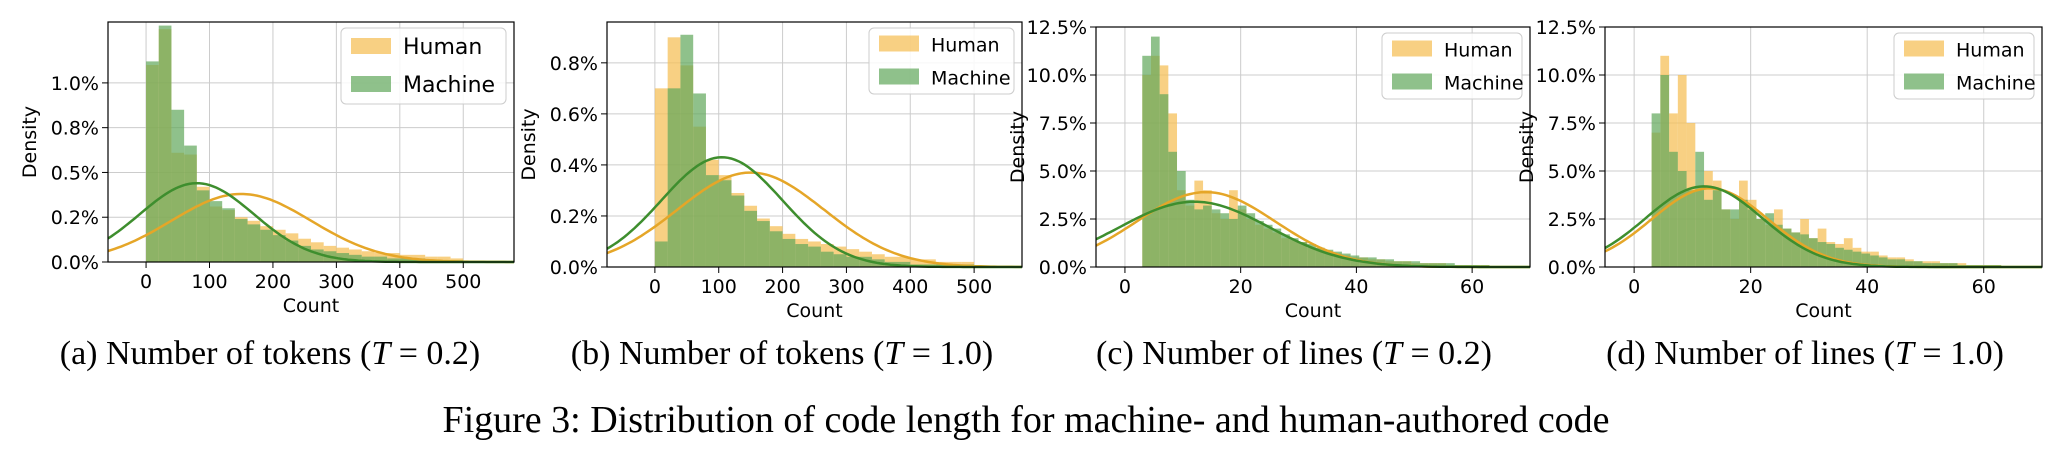 The width and height of the screenshot is (2052, 450). I want to click on subcaption-prefix: (c) Number of lines (, so click(1240, 353).